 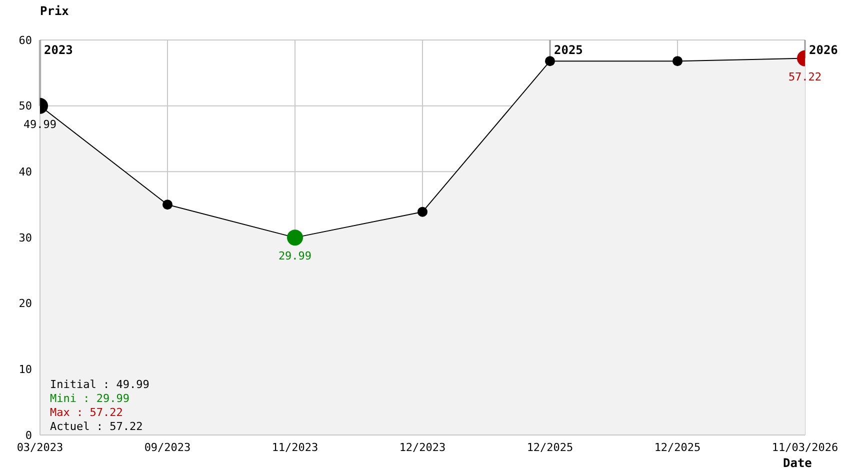 What do you see at coordinates (805, 77) in the screenshot?
I see `data-label: 57.22` at bounding box center [805, 77].